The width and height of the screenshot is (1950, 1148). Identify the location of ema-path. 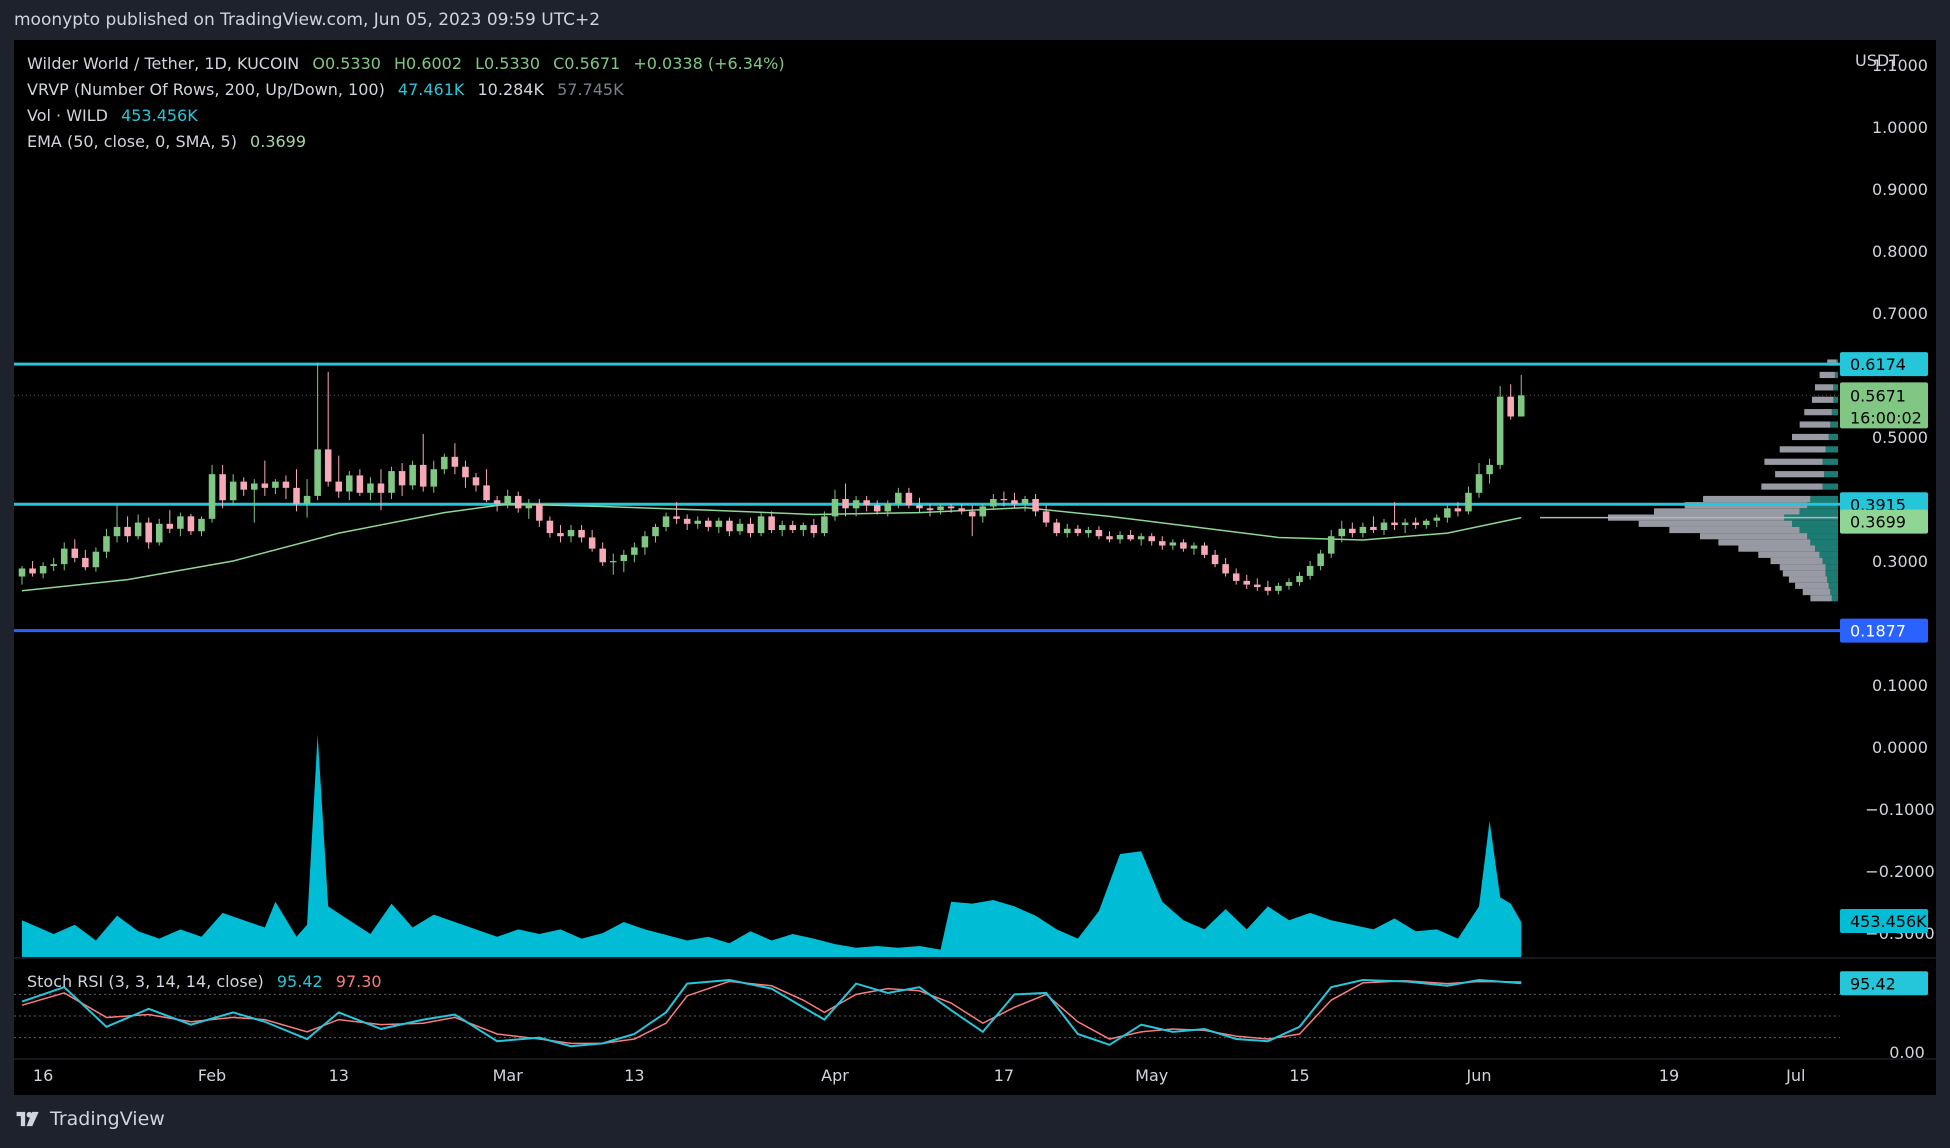
(771, 547).